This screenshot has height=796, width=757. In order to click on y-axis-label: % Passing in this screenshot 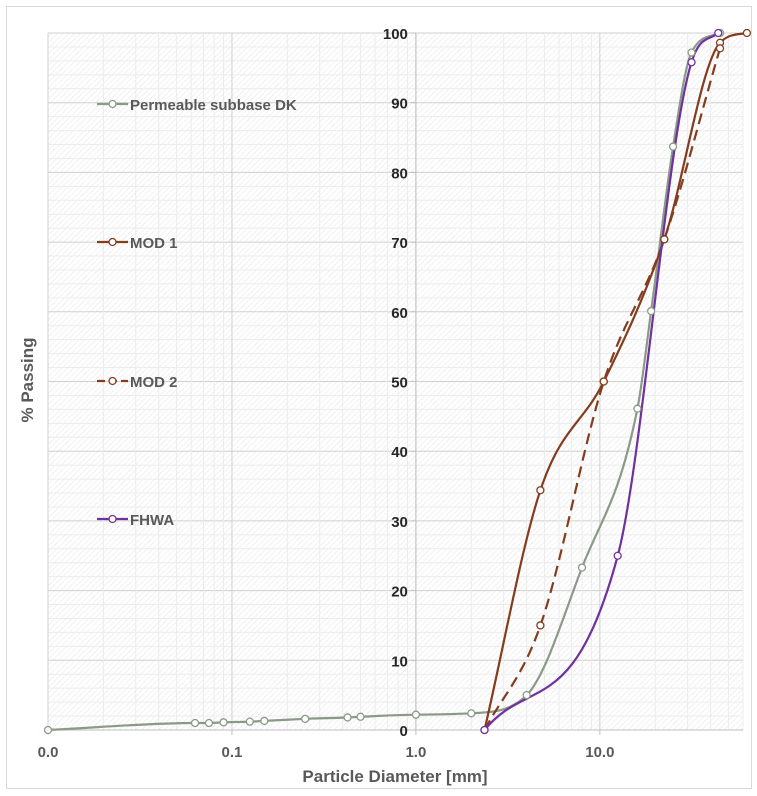, I will do `click(27, 379)`.